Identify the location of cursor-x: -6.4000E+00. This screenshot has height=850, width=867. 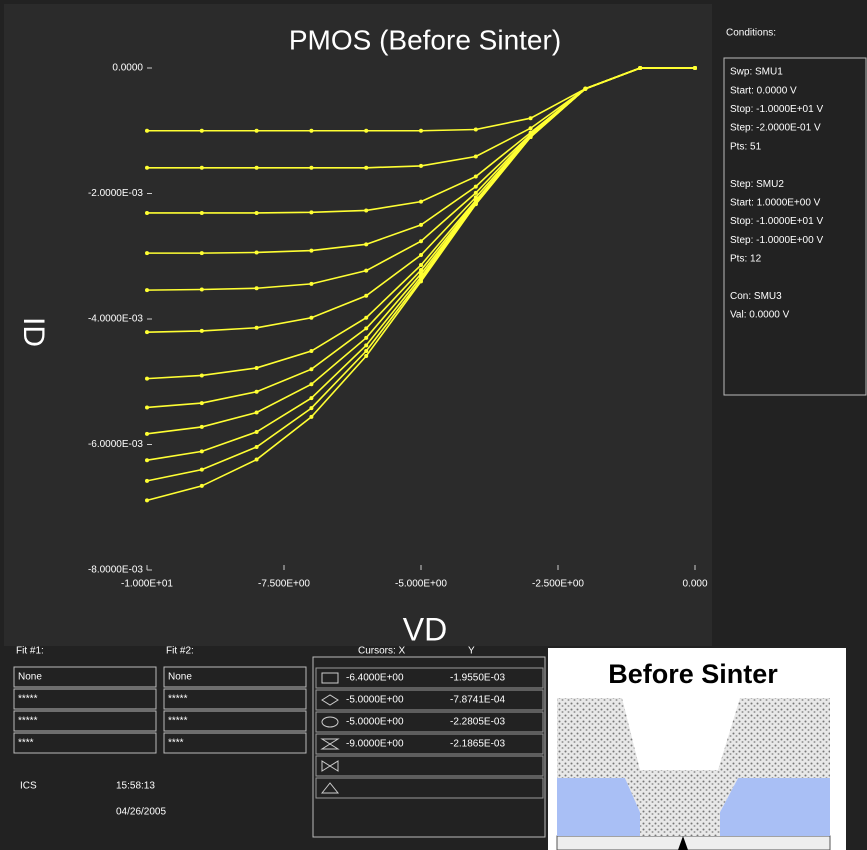
(375, 678).